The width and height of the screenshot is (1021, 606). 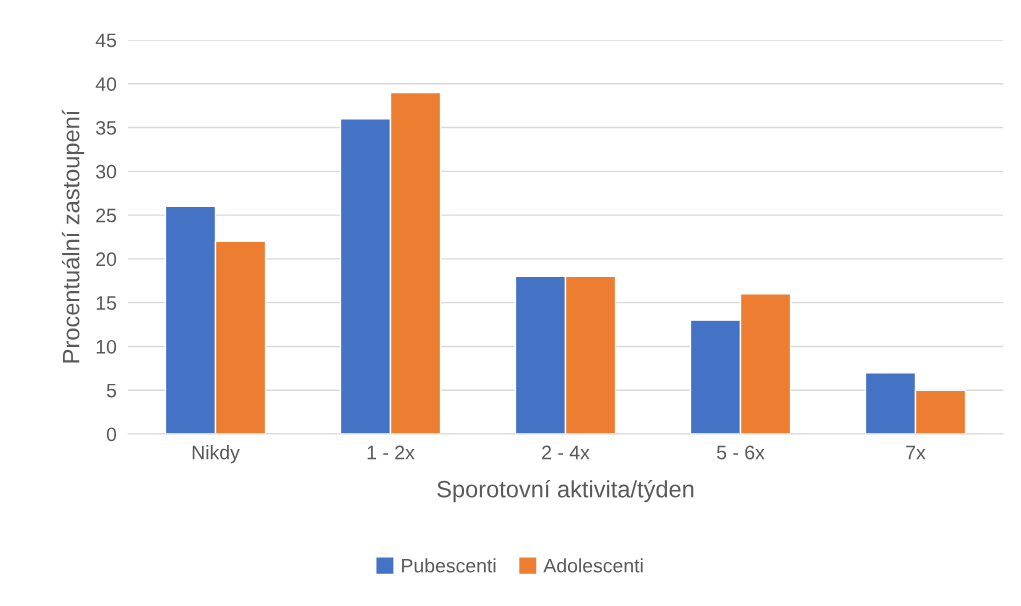 I want to click on y-tick-label: 5, so click(x=111, y=390).